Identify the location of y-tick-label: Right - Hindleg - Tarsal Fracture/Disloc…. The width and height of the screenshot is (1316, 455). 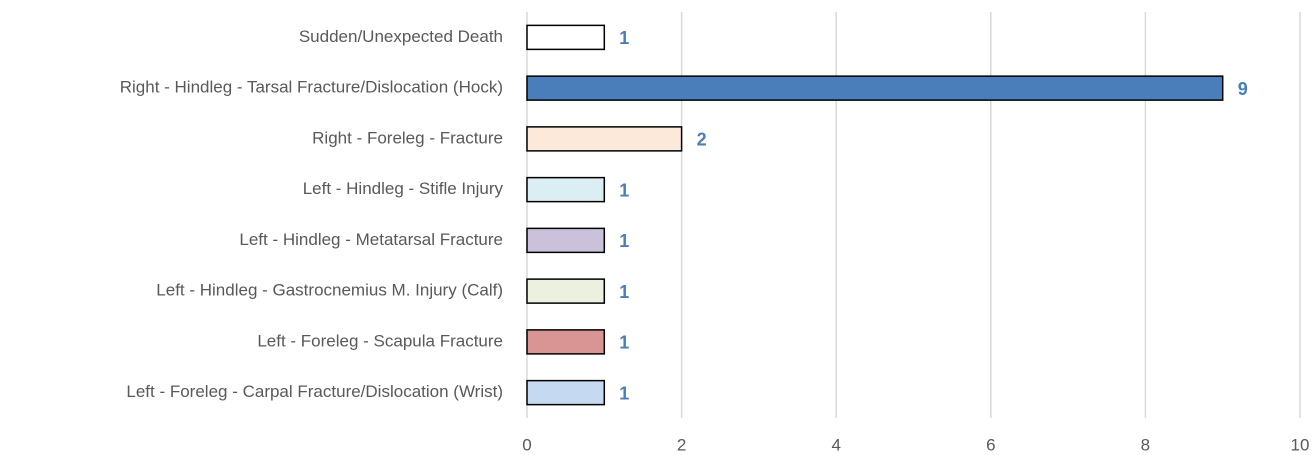
(311, 87).